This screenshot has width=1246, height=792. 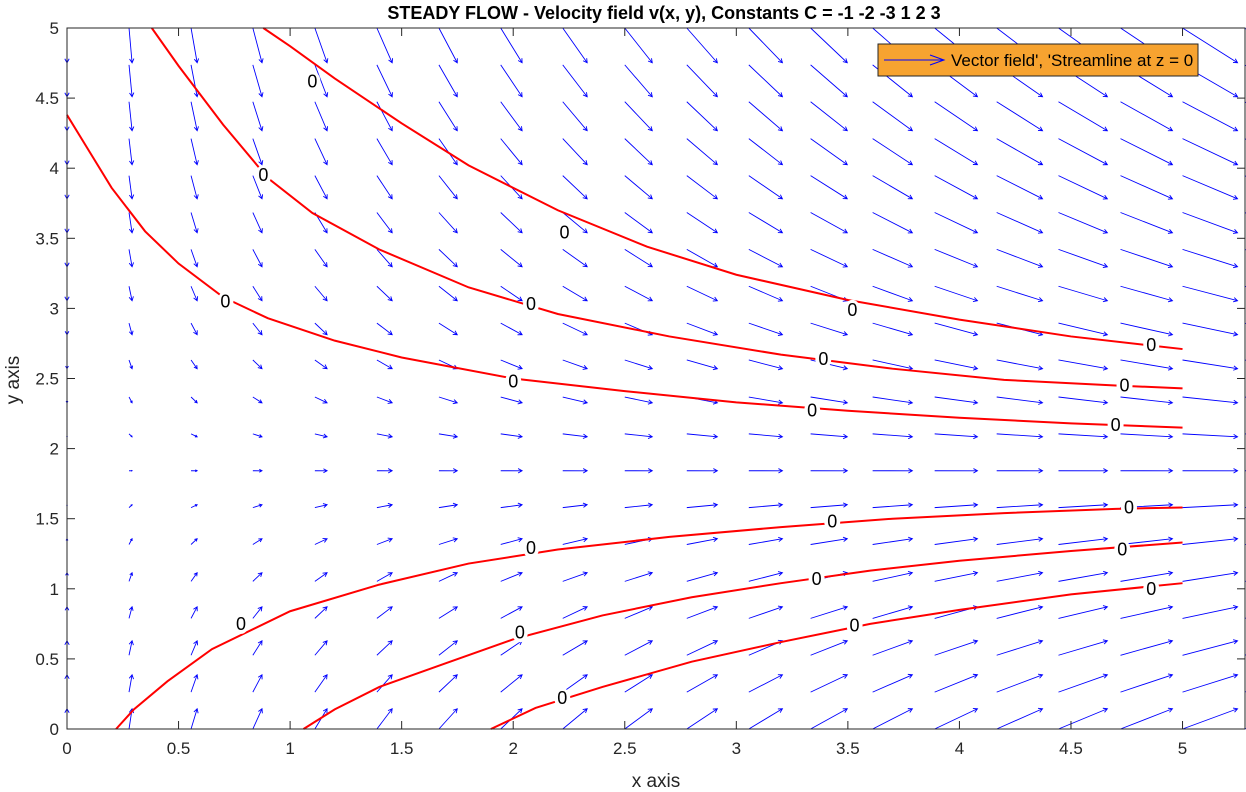 What do you see at coordinates (54, 729) in the screenshot?
I see `y-tick-label: 0` at bounding box center [54, 729].